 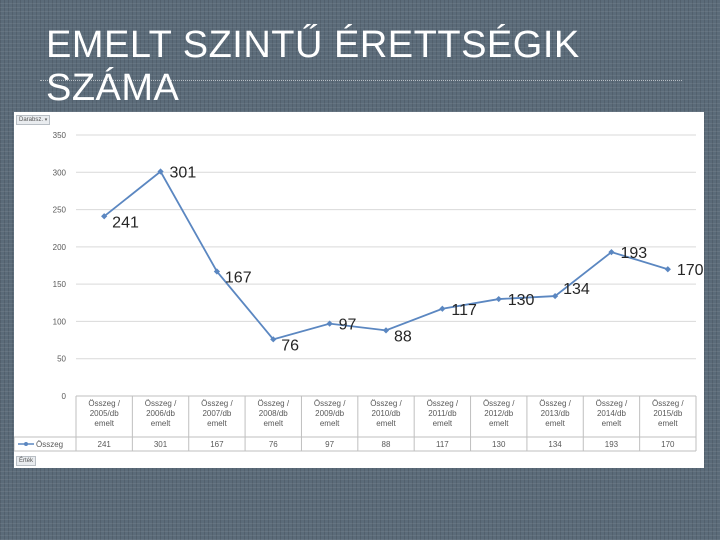 What do you see at coordinates (498, 413) in the screenshot?
I see `x-tick-label: 2012/db` at bounding box center [498, 413].